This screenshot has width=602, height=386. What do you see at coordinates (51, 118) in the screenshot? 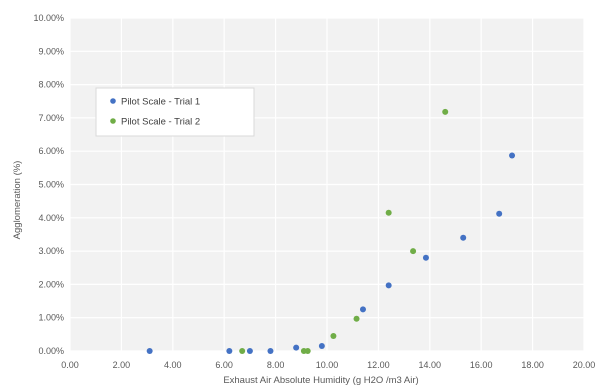
I see `y-tick-label: 7.00%` at bounding box center [51, 118].